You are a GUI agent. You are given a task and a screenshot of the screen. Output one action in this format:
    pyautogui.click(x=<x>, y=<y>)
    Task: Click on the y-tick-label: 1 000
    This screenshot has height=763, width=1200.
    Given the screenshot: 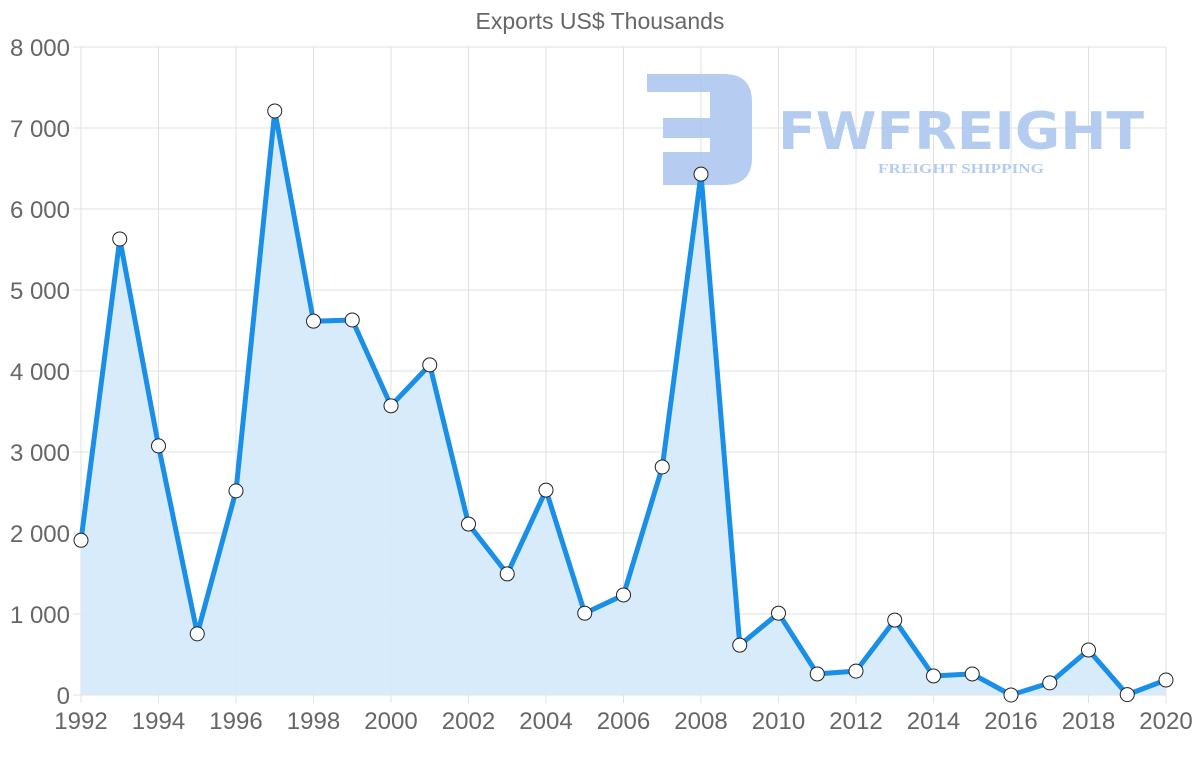 What is the action you would take?
    pyautogui.click(x=40, y=615)
    